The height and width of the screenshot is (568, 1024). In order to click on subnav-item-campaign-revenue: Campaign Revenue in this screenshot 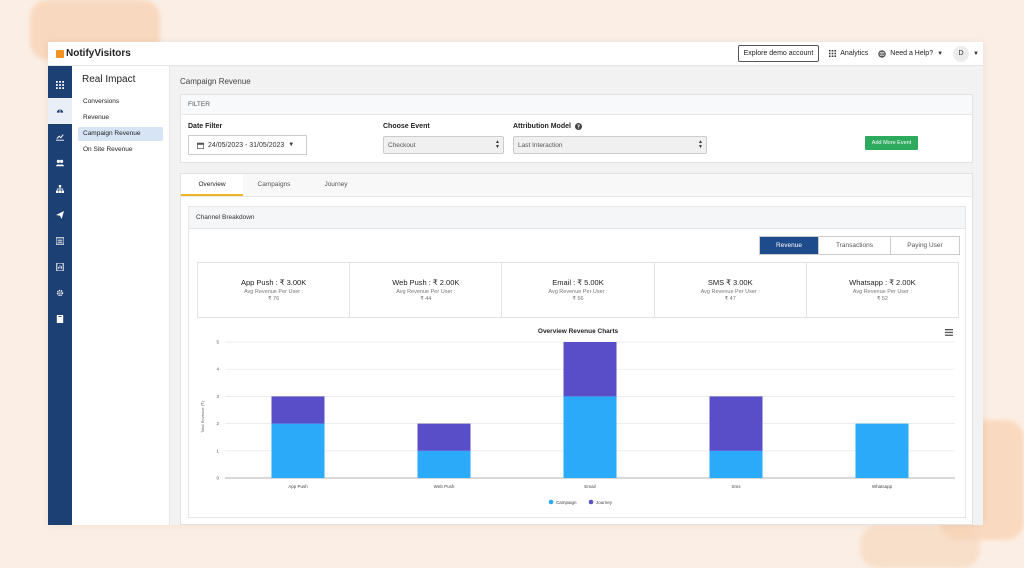, I will do `click(120, 134)`.